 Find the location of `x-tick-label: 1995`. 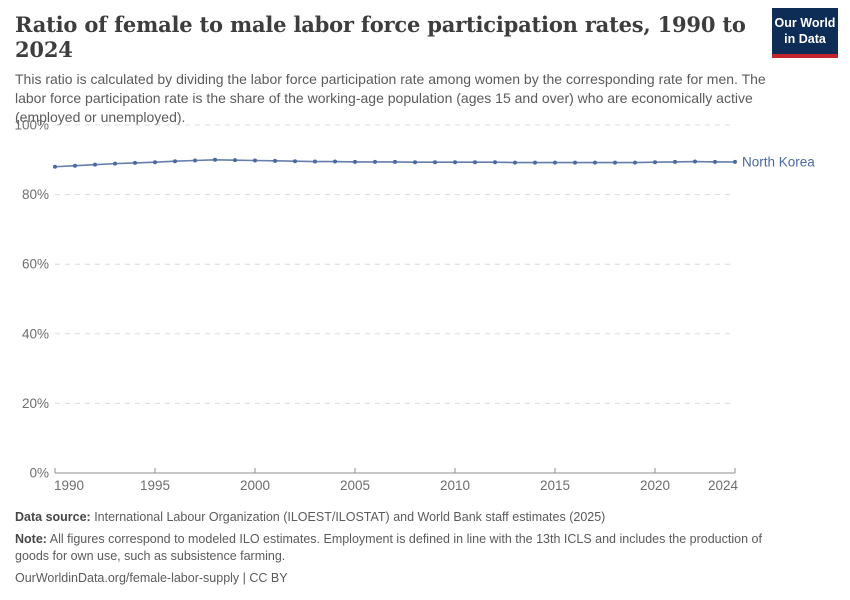

x-tick-label: 1995 is located at coordinates (155, 485).